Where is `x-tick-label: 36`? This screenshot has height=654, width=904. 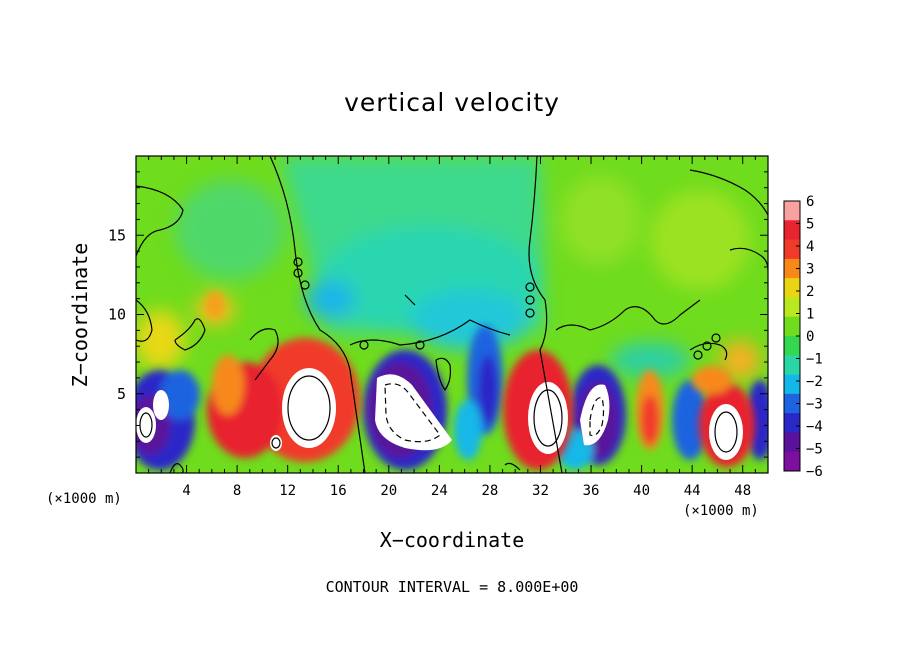
x-tick-label: 36 is located at coordinates (591, 491).